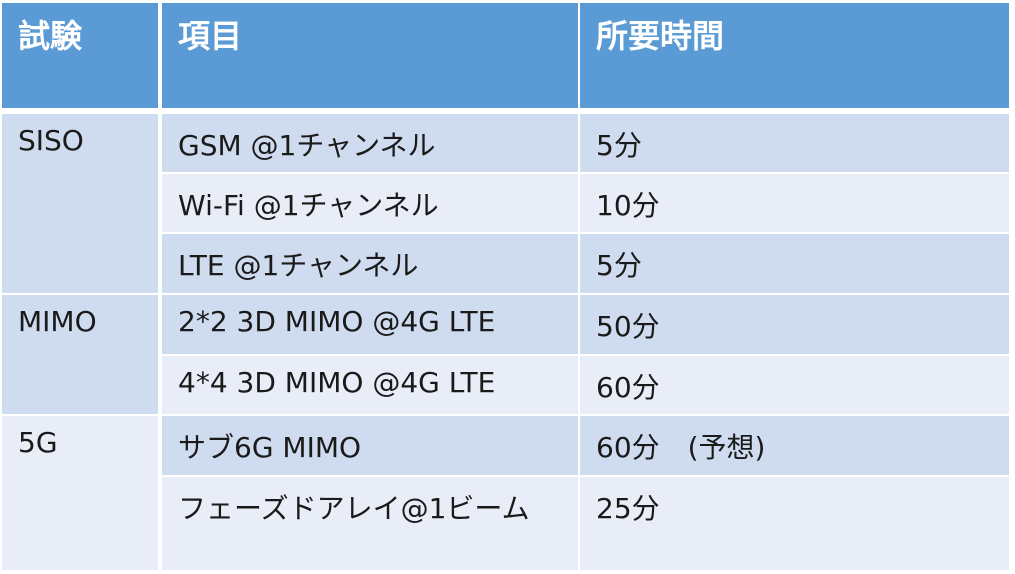  Describe the element at coordinates (794, 55) in the screenshot. I see `header-time: 所要時間` at that location.